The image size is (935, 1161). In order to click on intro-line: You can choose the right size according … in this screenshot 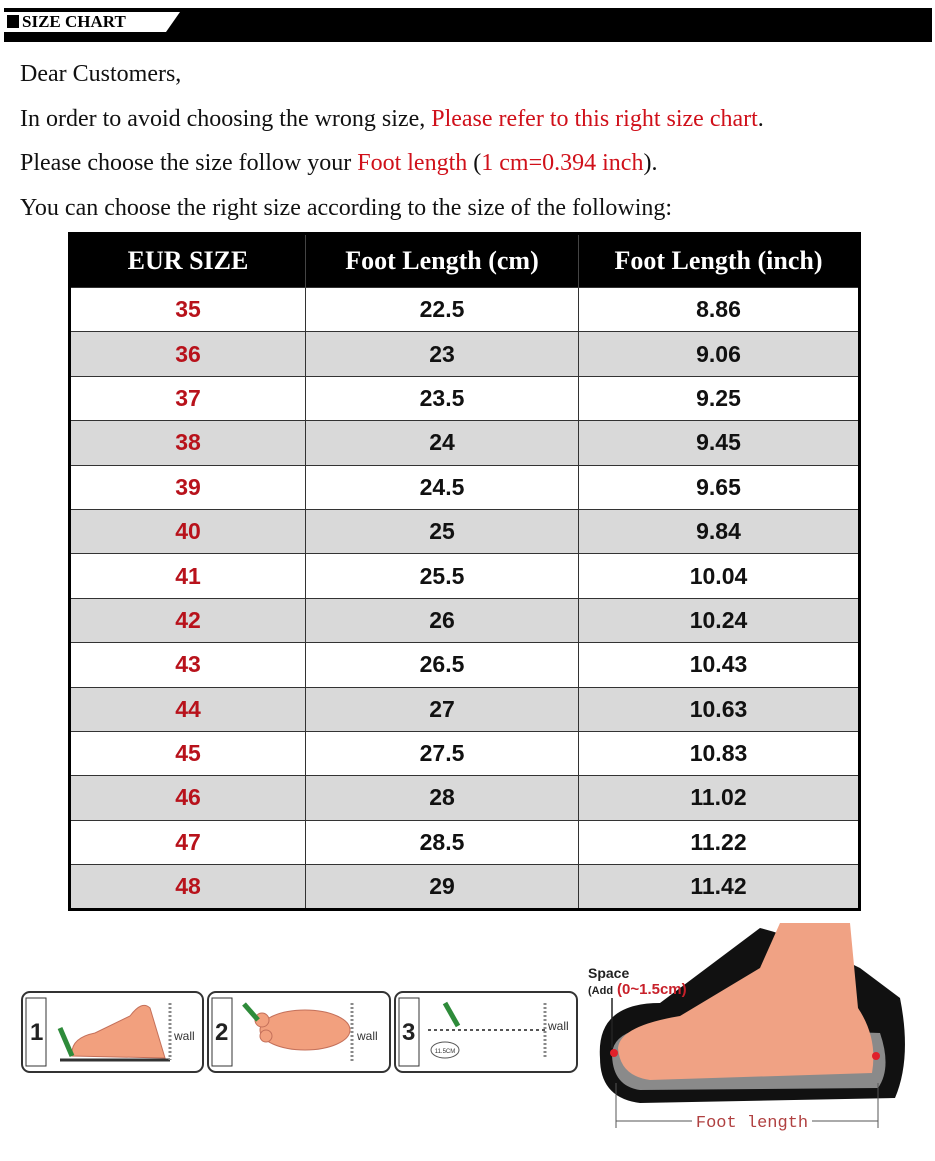, I will do `click(475, 212)`.